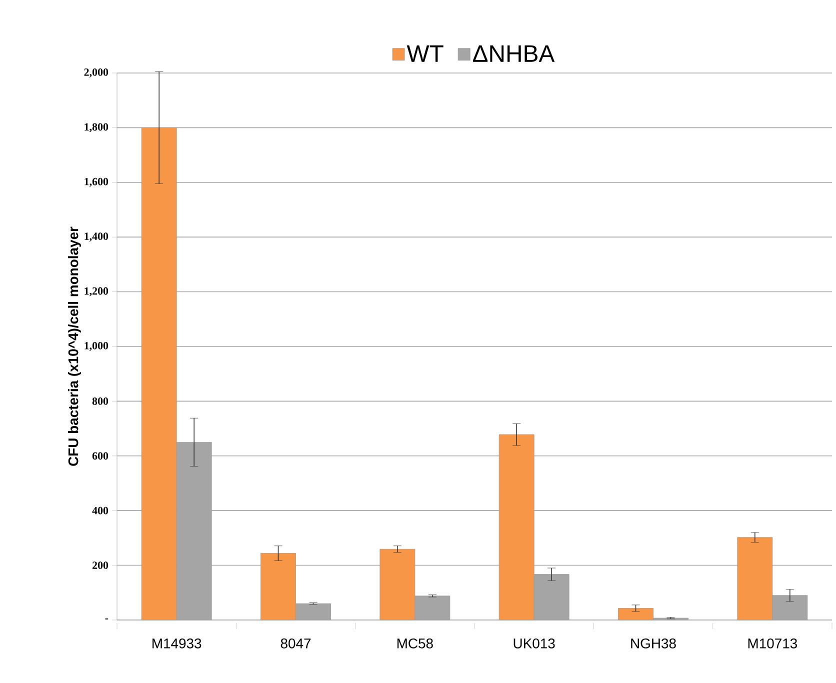 This screenshot has width=836, height=683. What do you see at coordinates (653, 643) in the screenshot?
I see `x-tick-label: NGH38` at bounding box center [653, 643].